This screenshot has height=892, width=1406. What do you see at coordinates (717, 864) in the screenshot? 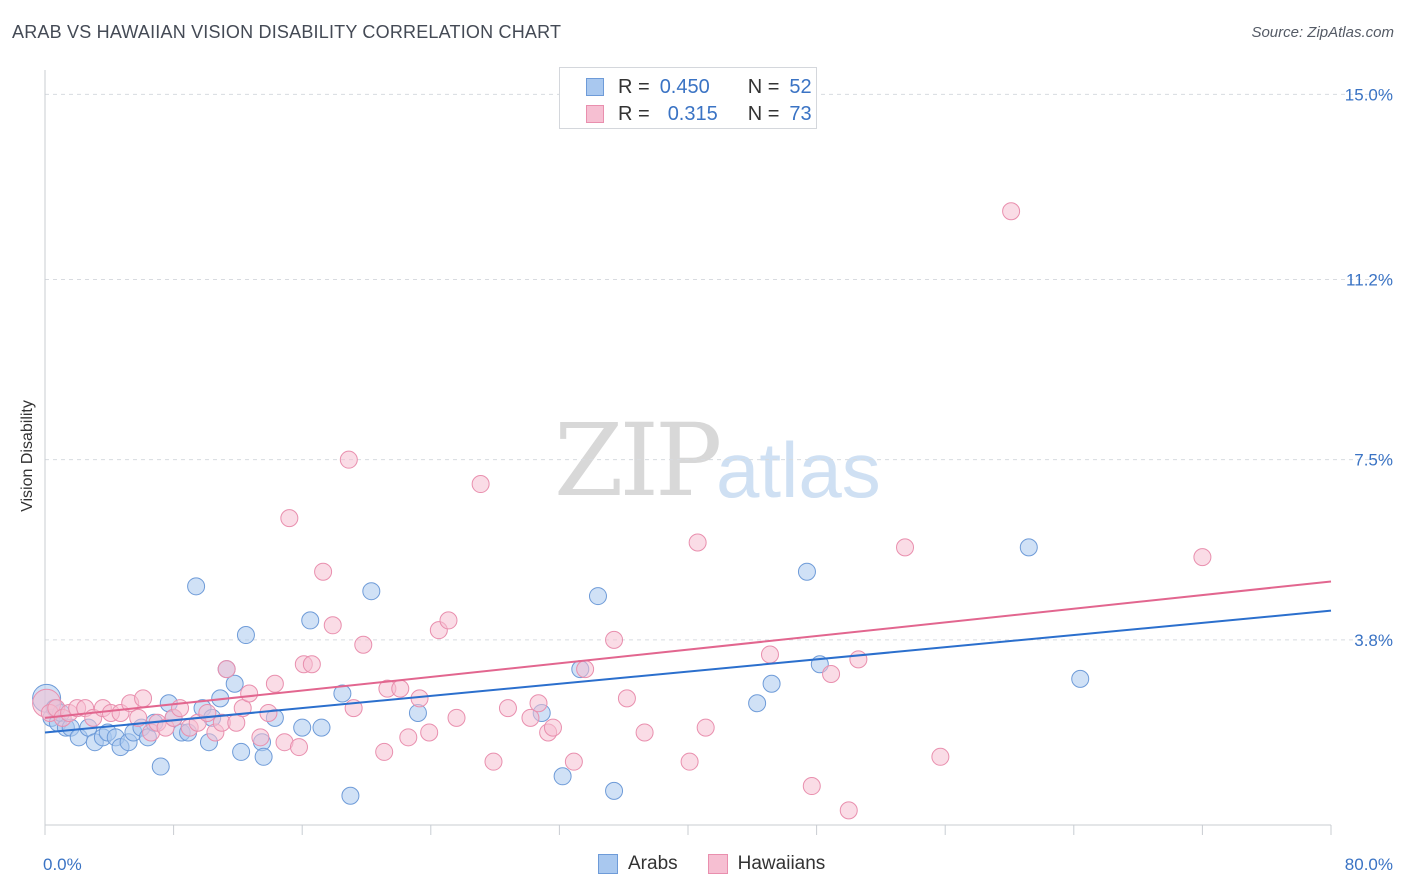
I see `hawaiians-legend-swatch` at bounding box center [717, 864].